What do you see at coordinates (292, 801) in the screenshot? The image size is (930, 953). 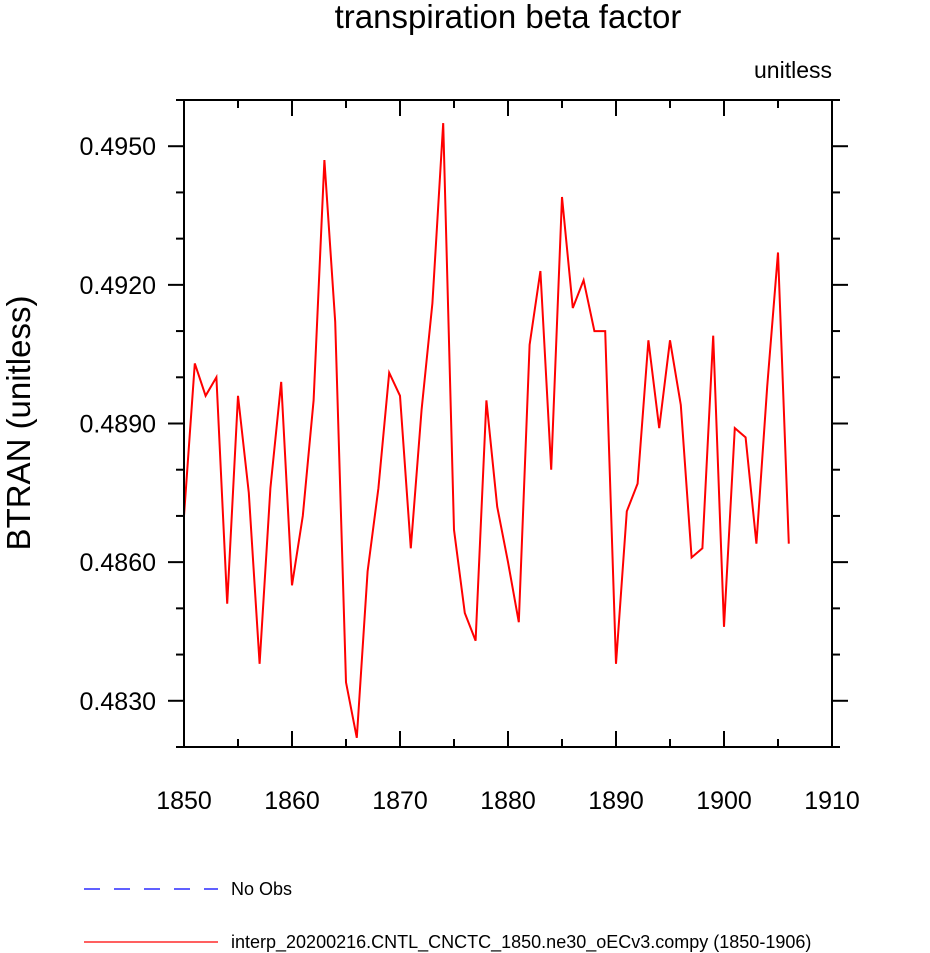 I see `x-tick-label: 1860` at bounding box center [292, 801].